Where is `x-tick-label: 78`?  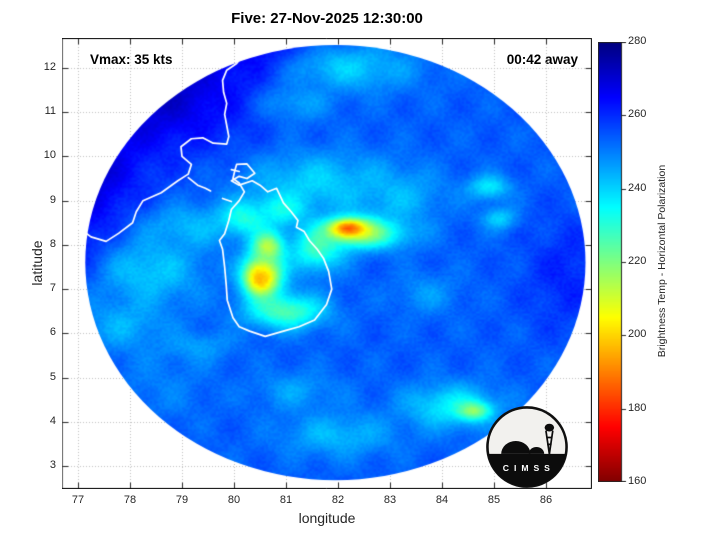 x-tick-label: 78 is located at coordinates (130, 500).